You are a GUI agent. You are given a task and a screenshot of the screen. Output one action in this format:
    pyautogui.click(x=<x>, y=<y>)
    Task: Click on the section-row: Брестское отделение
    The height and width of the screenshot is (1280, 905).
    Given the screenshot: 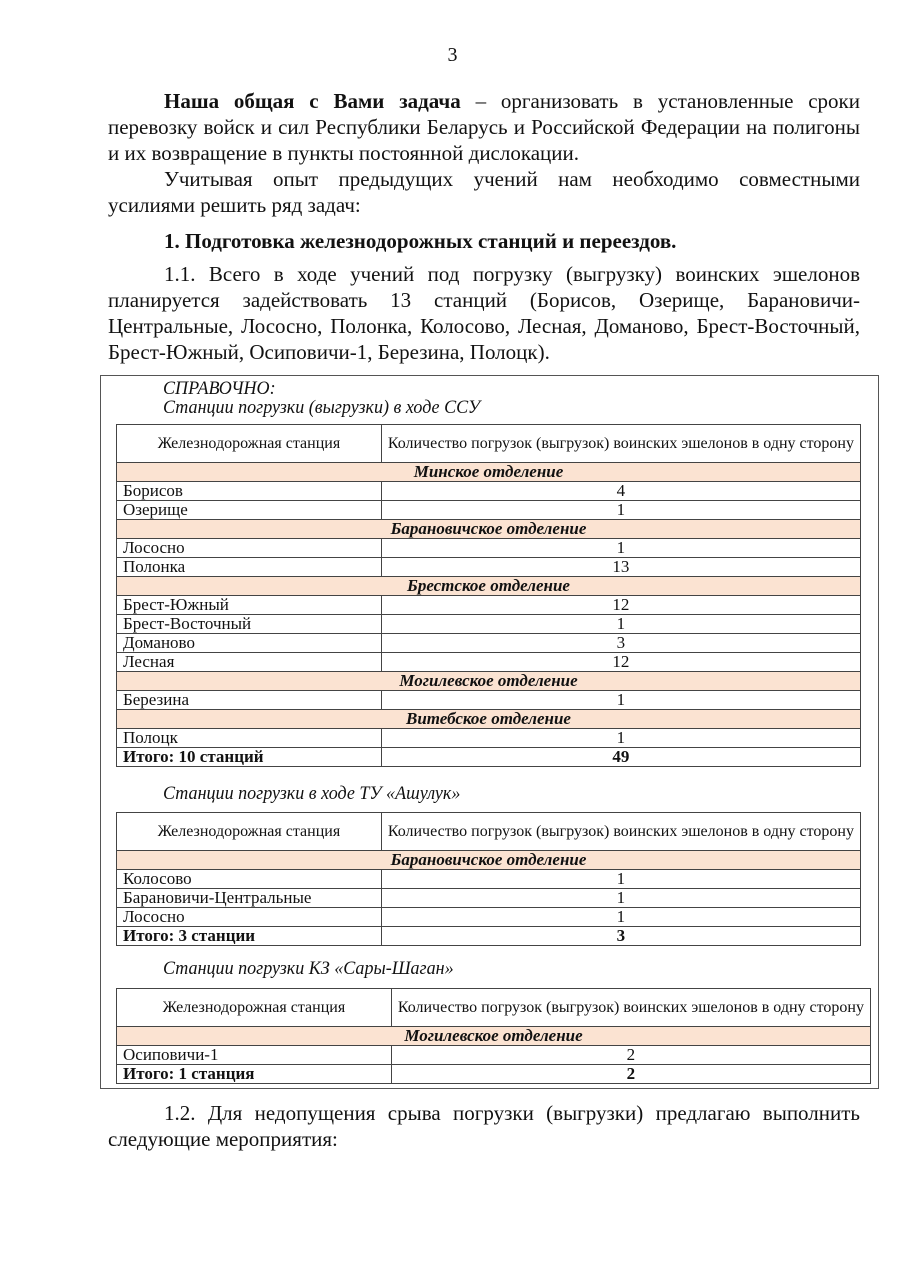 What is the action you would take?
    pyautogui.click(x=488, y=586)
    